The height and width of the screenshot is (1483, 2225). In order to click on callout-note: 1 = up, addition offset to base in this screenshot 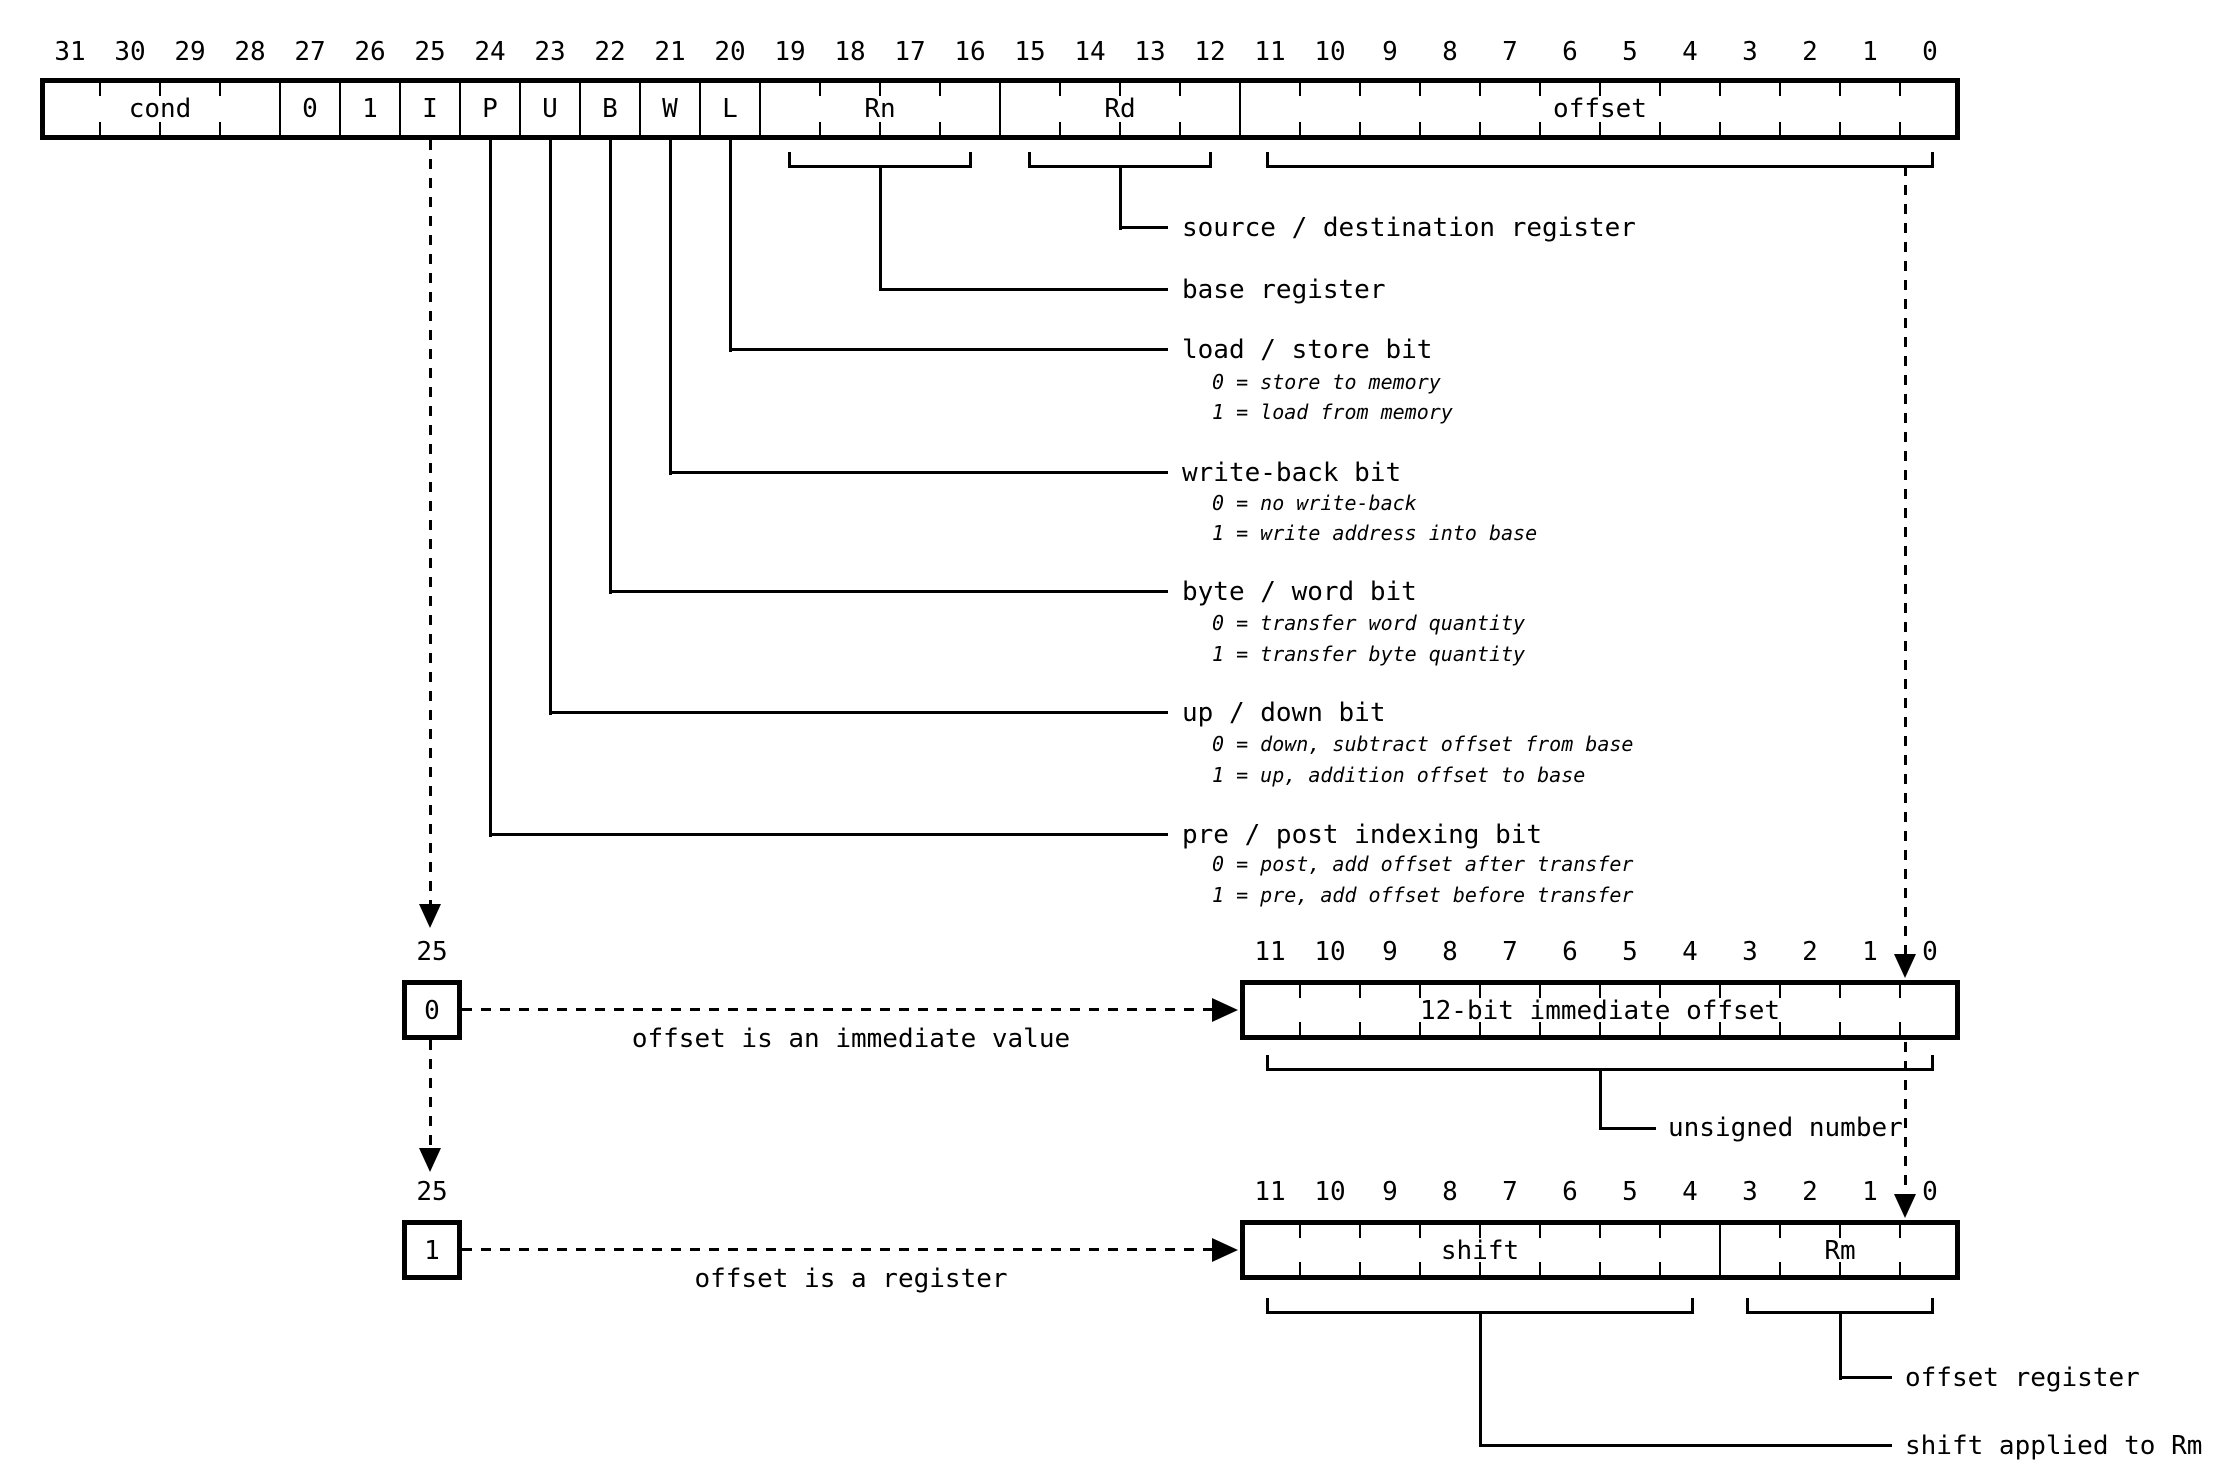, I will do `click(1399, 775)`.